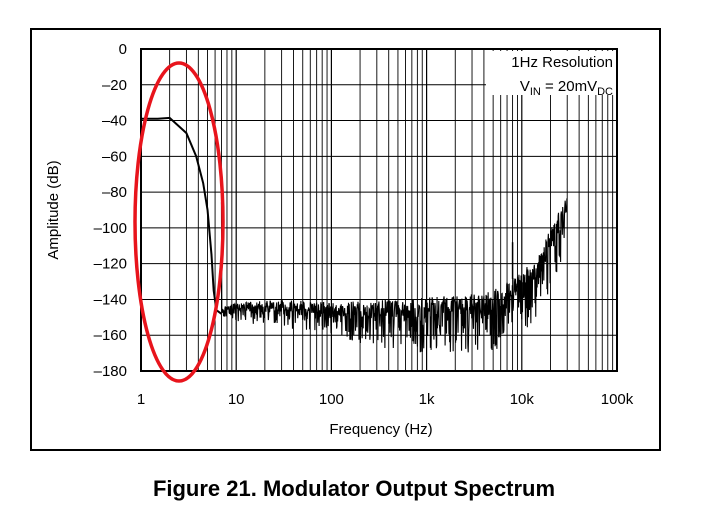 This screenshot has width=708, height=517. I want to click on y-tick-label: –80, so click(114, 192).